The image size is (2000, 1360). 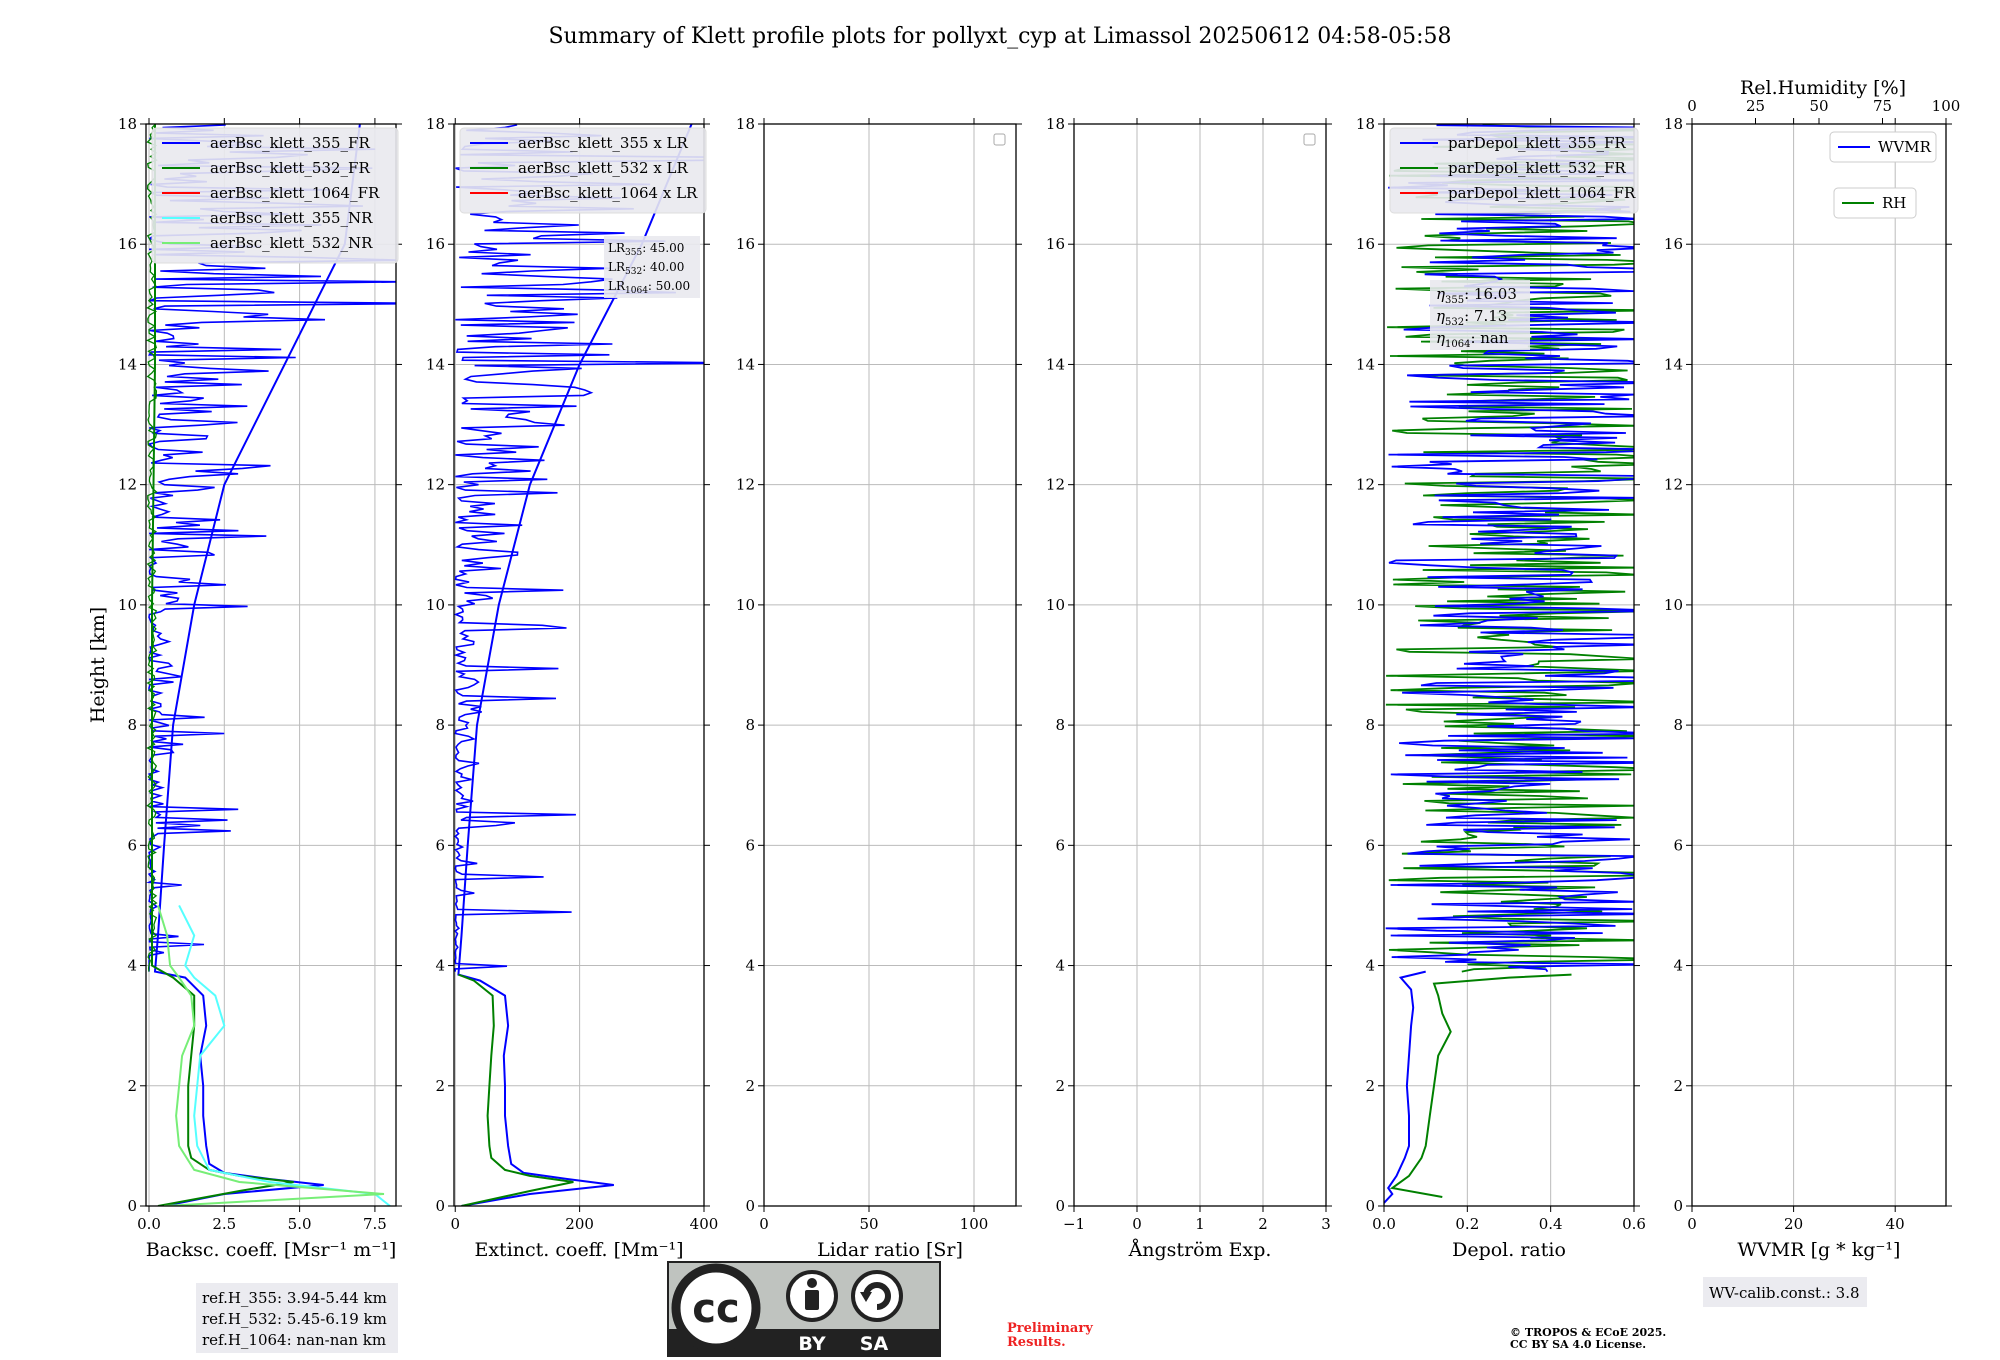 What do you see at coordinates (1692, 106) in the screenshot?
I see `top-tick-label: 0` at bounding box center [1692, 106].